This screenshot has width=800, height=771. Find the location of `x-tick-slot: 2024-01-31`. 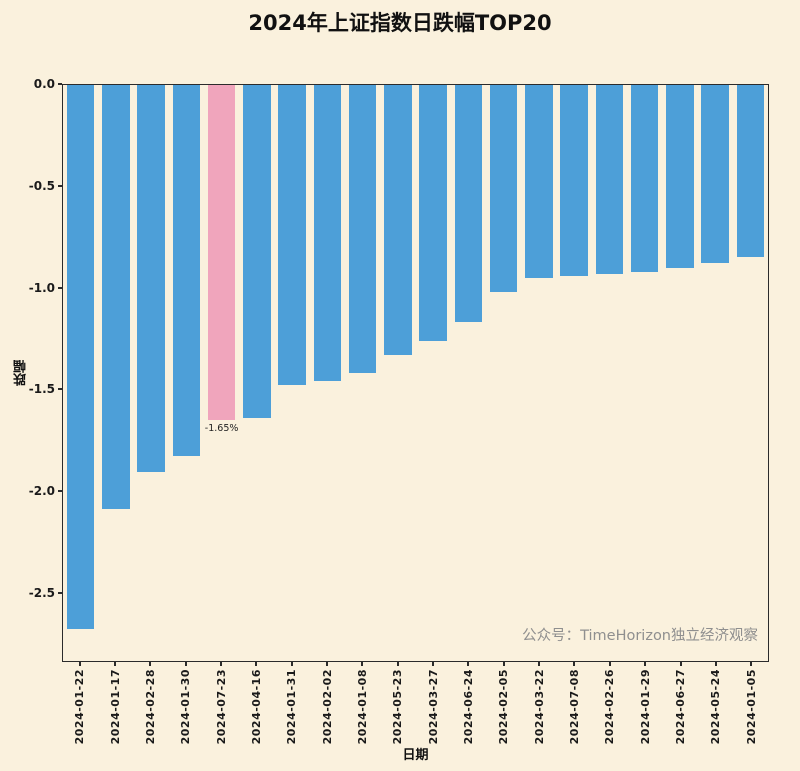

x-tick-slot: 2024-01-31 is located at coordinates (291, 703).